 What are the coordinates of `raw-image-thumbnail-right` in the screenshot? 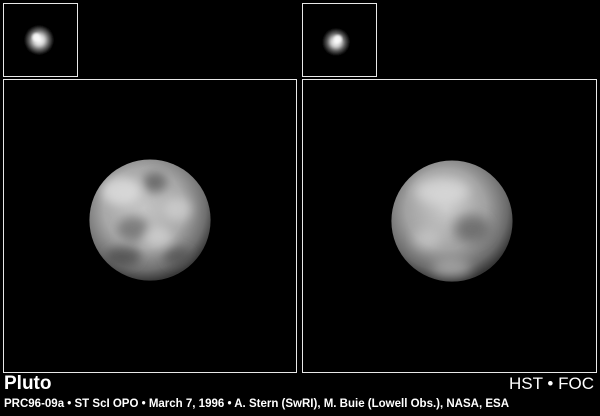 It's located at (339, 40).